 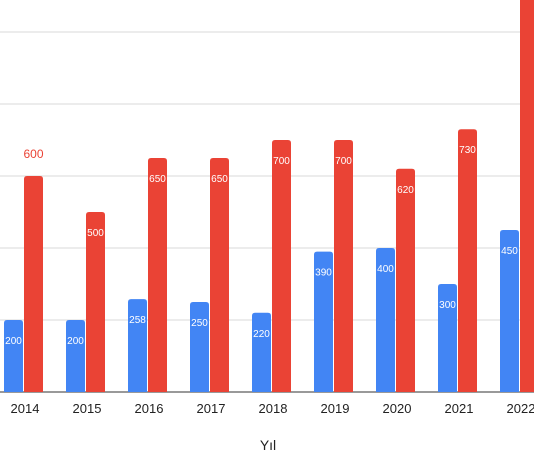 I want to click on x-tick-label: 2022, so click(x=520, y=408).